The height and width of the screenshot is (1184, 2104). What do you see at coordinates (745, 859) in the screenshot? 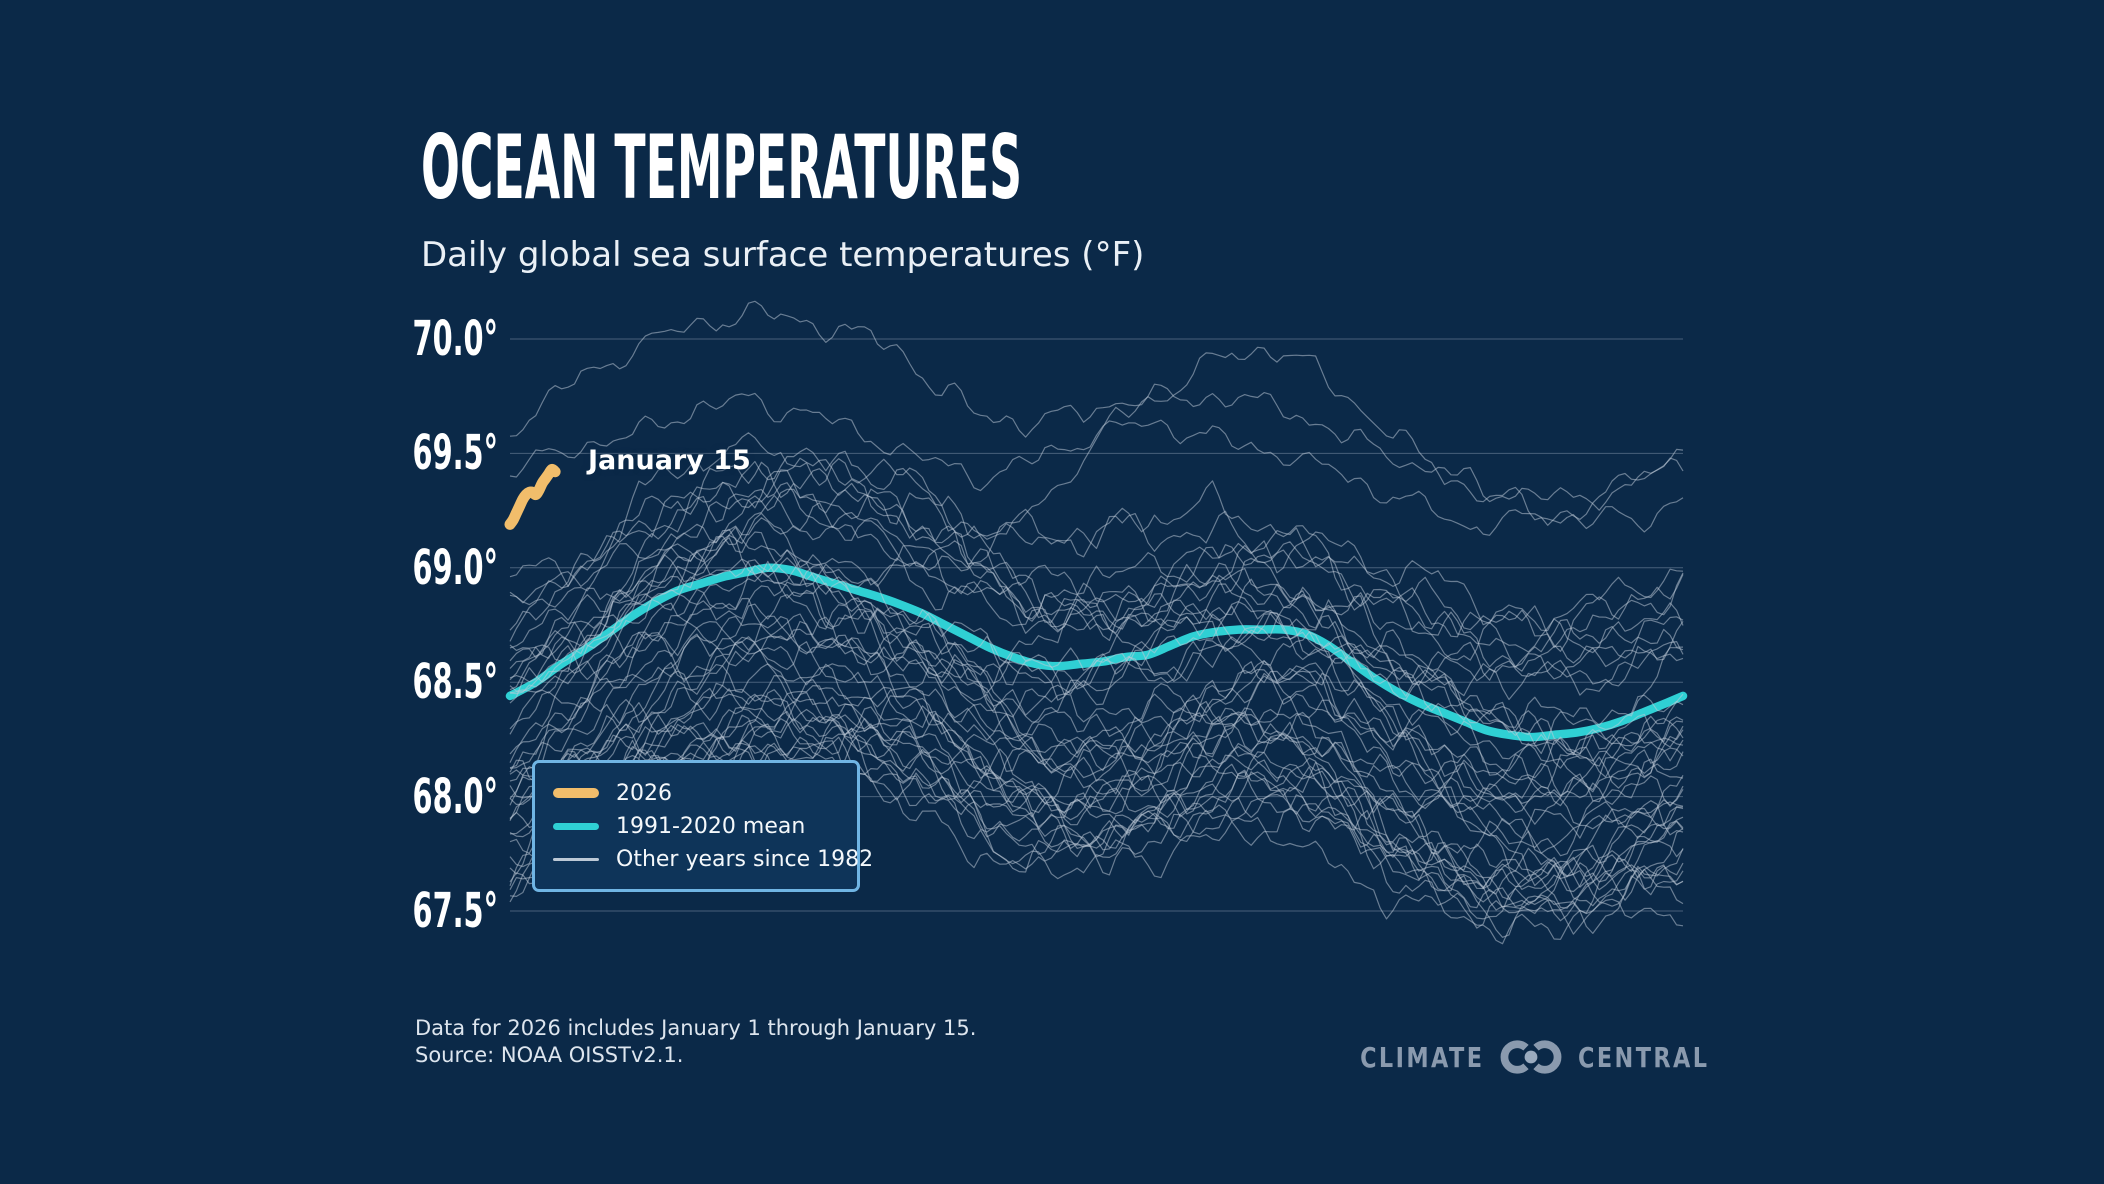
I see `legend-label-other-years: Other years since 1982` at bounding box center [745, 859].